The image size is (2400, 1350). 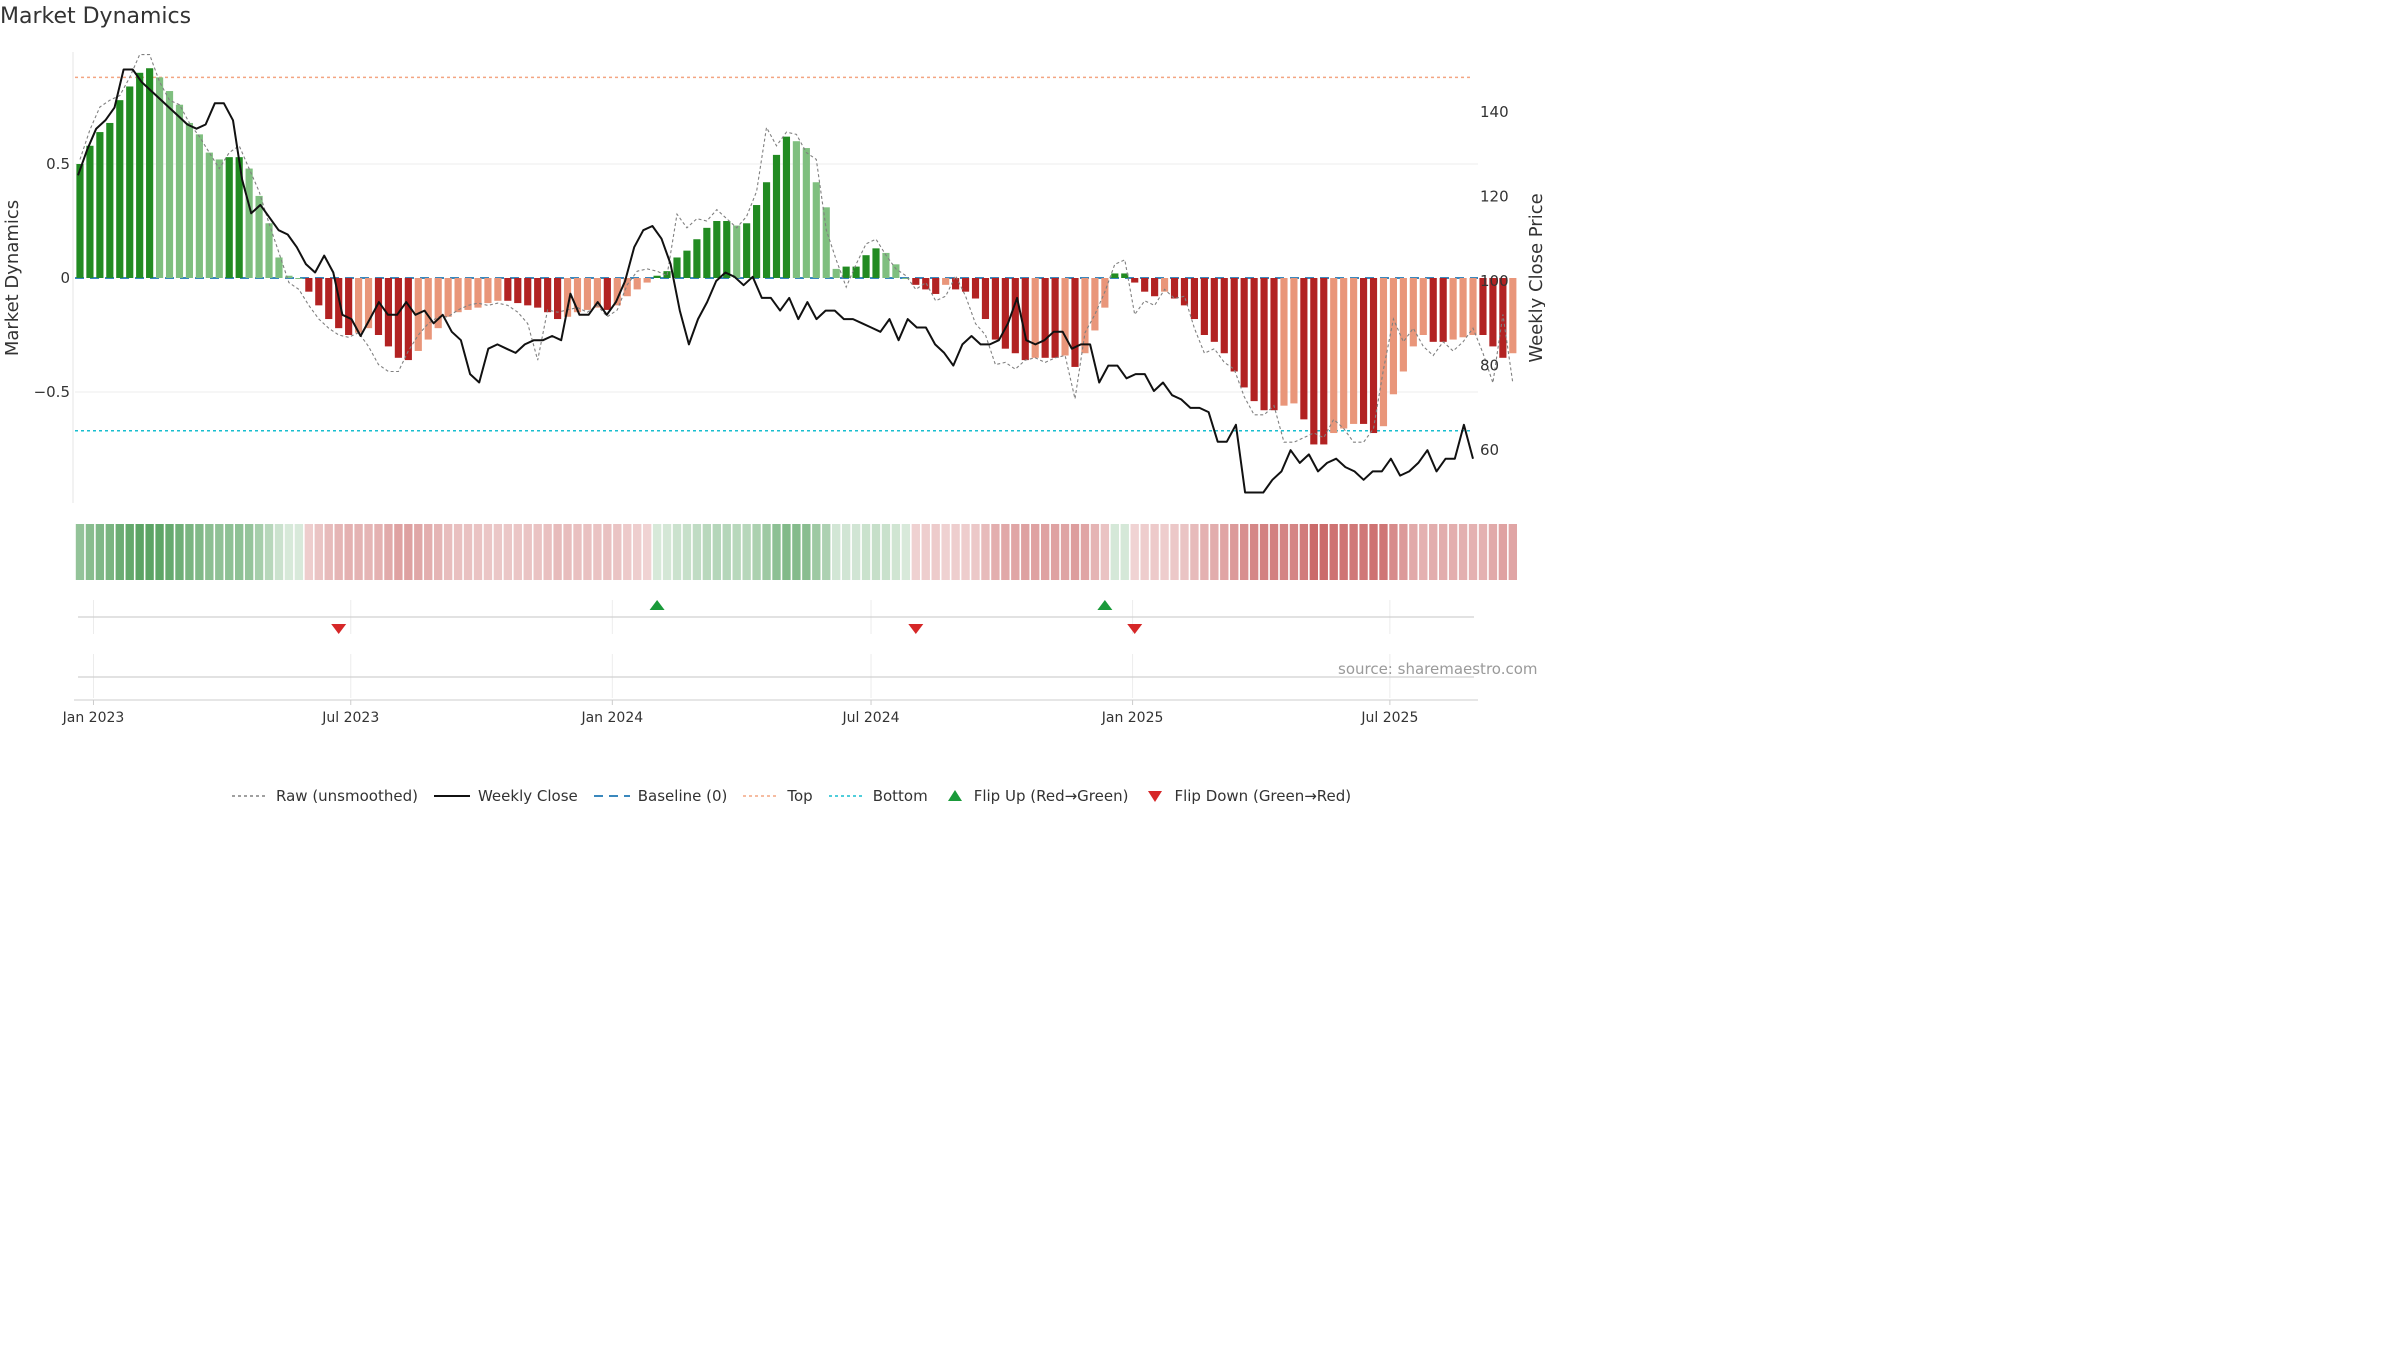 What do you see at coordinates (871, 718) in the screenshot?
I see `x-tick-label: Jul 2024` at bounding box center [871, 718].